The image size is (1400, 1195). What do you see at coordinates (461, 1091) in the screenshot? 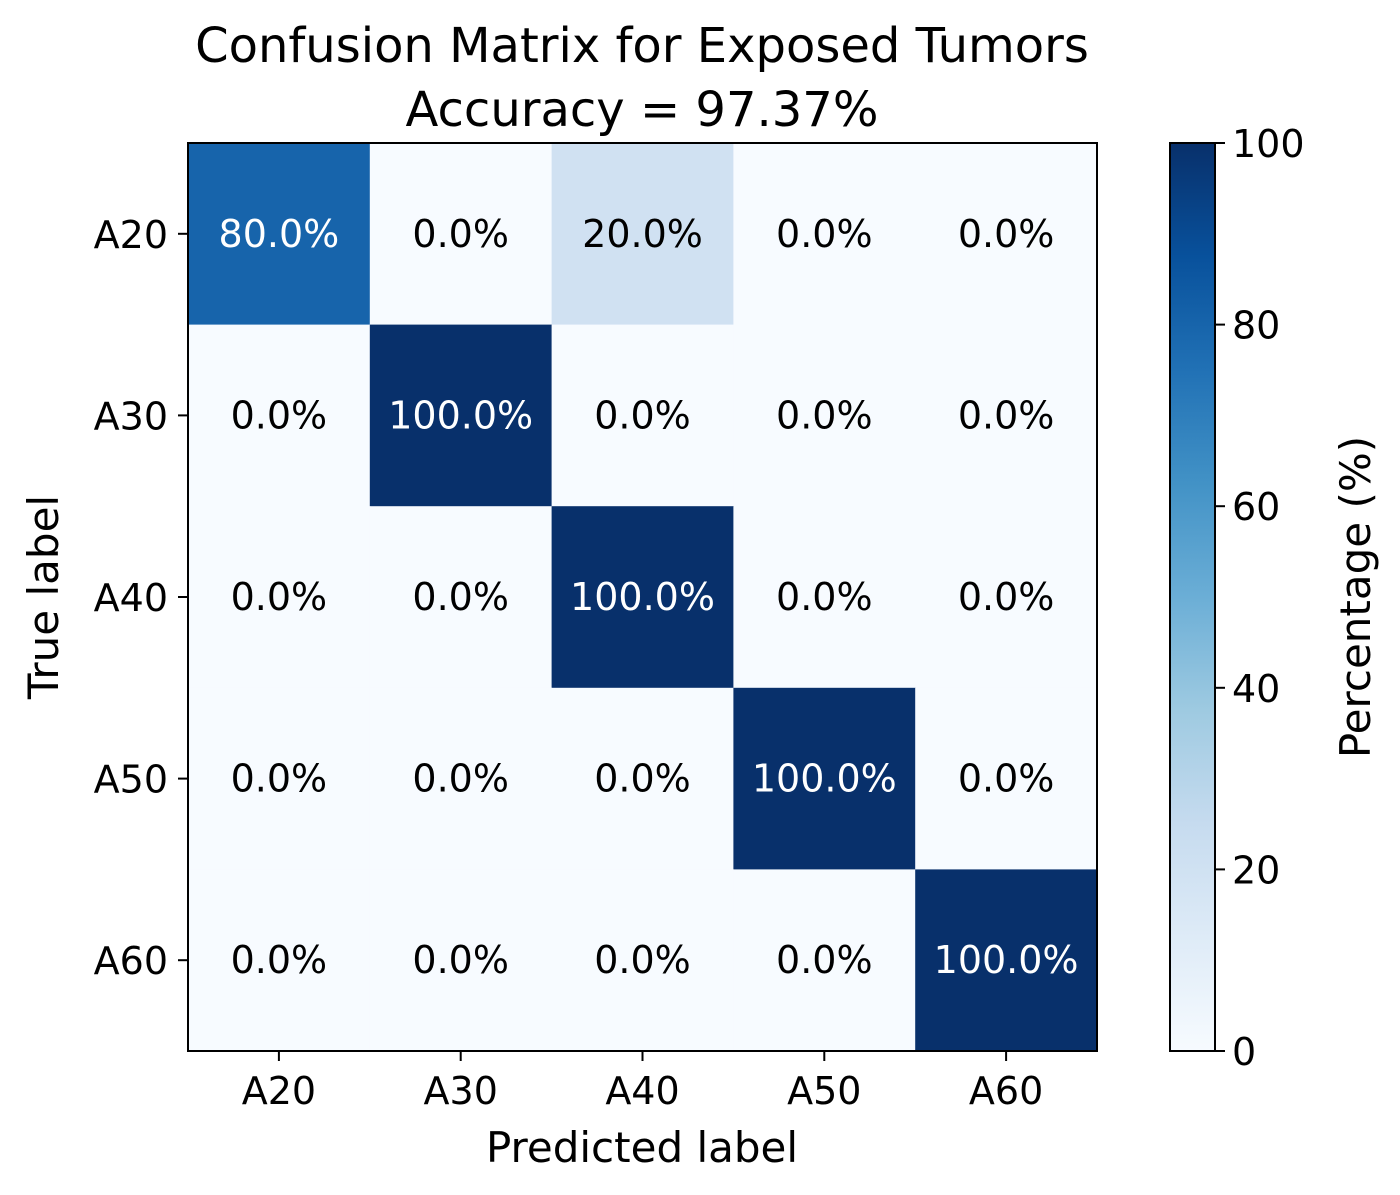
I see `x-tick-label: A30` at bounding box center [461, 1091].